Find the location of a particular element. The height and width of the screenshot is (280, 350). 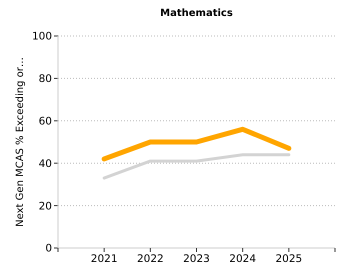

x-tick-label: 2024 is located at coordinates (242, 259).